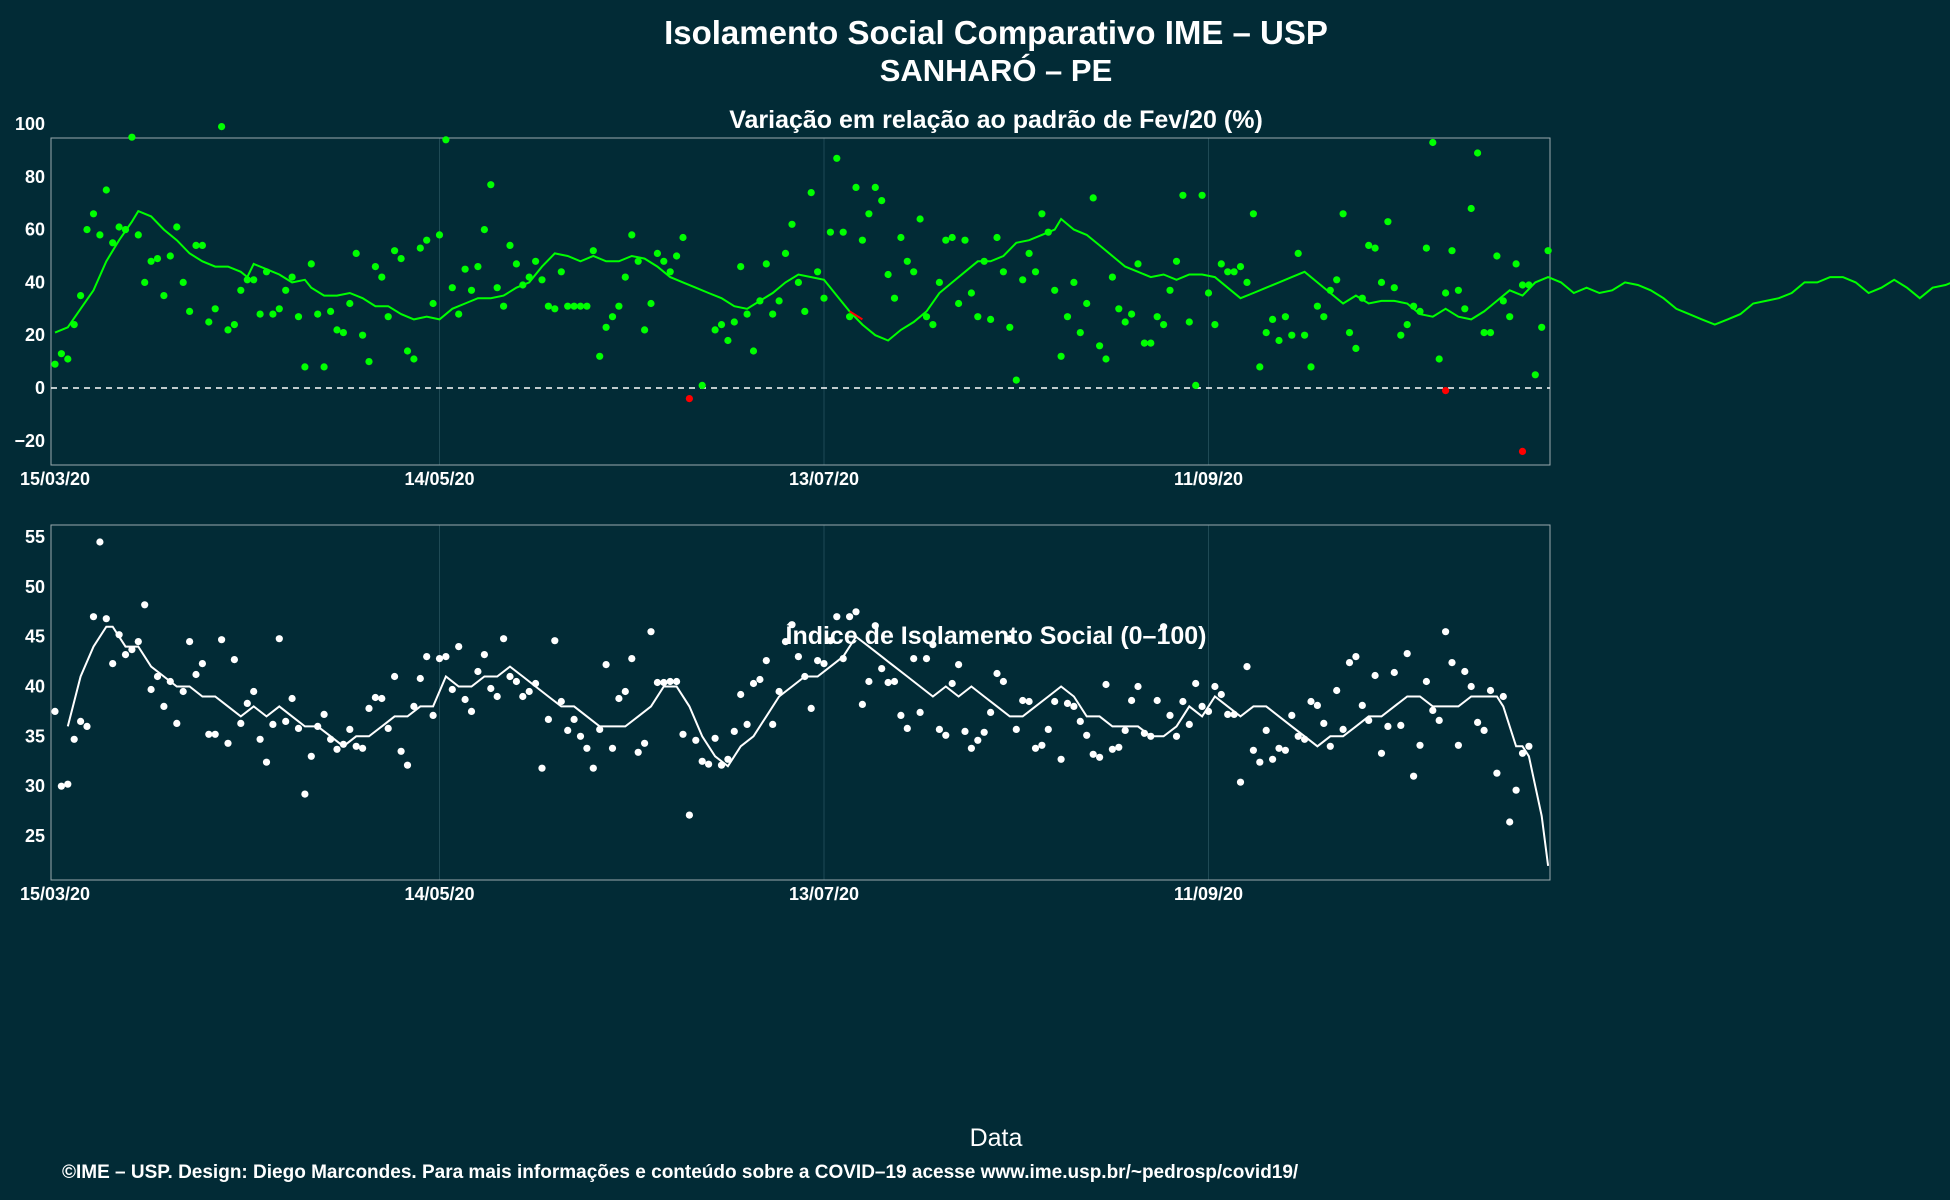  I want to click on smoothed-series-line, so click(1002, 275).